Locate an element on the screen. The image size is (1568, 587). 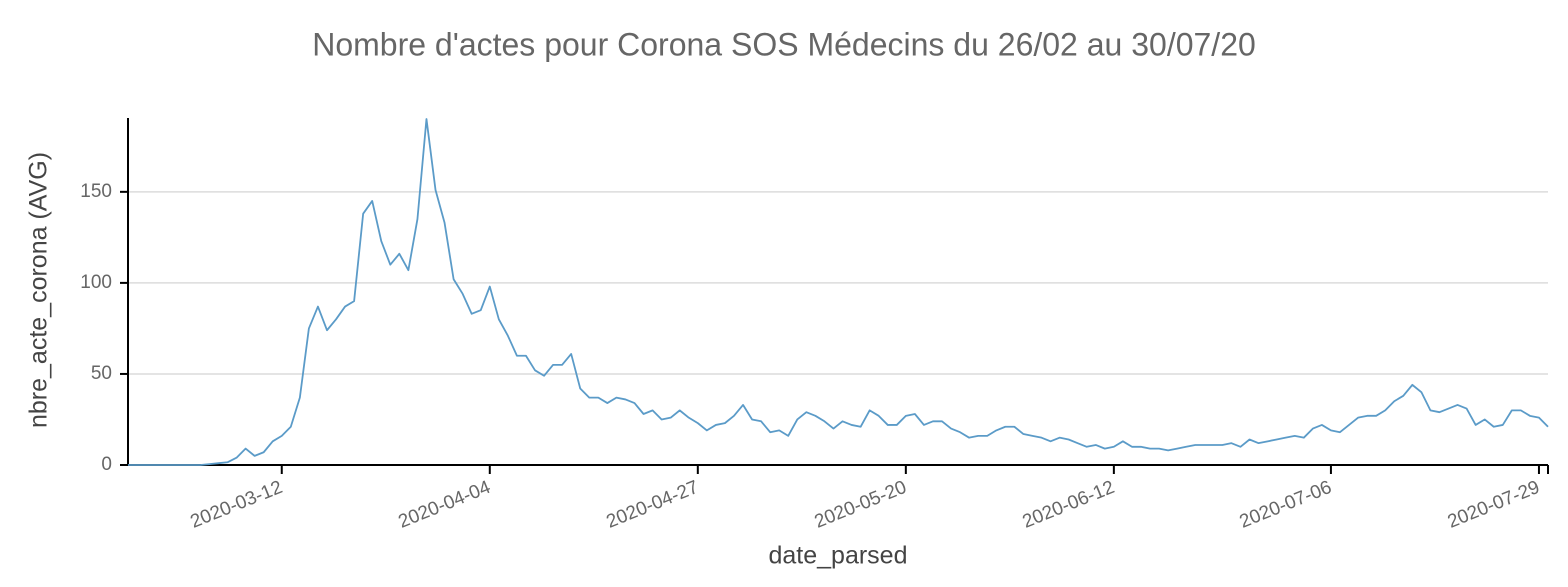
x-tick-label: 2020-04-04 is located at coordinates (445, 505).